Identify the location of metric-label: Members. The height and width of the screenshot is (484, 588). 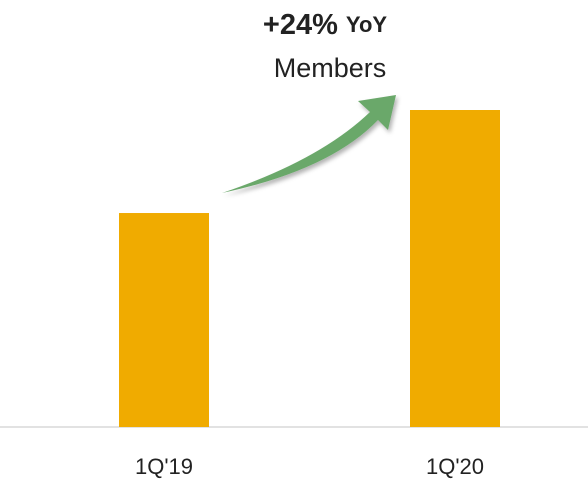
(330, 68).